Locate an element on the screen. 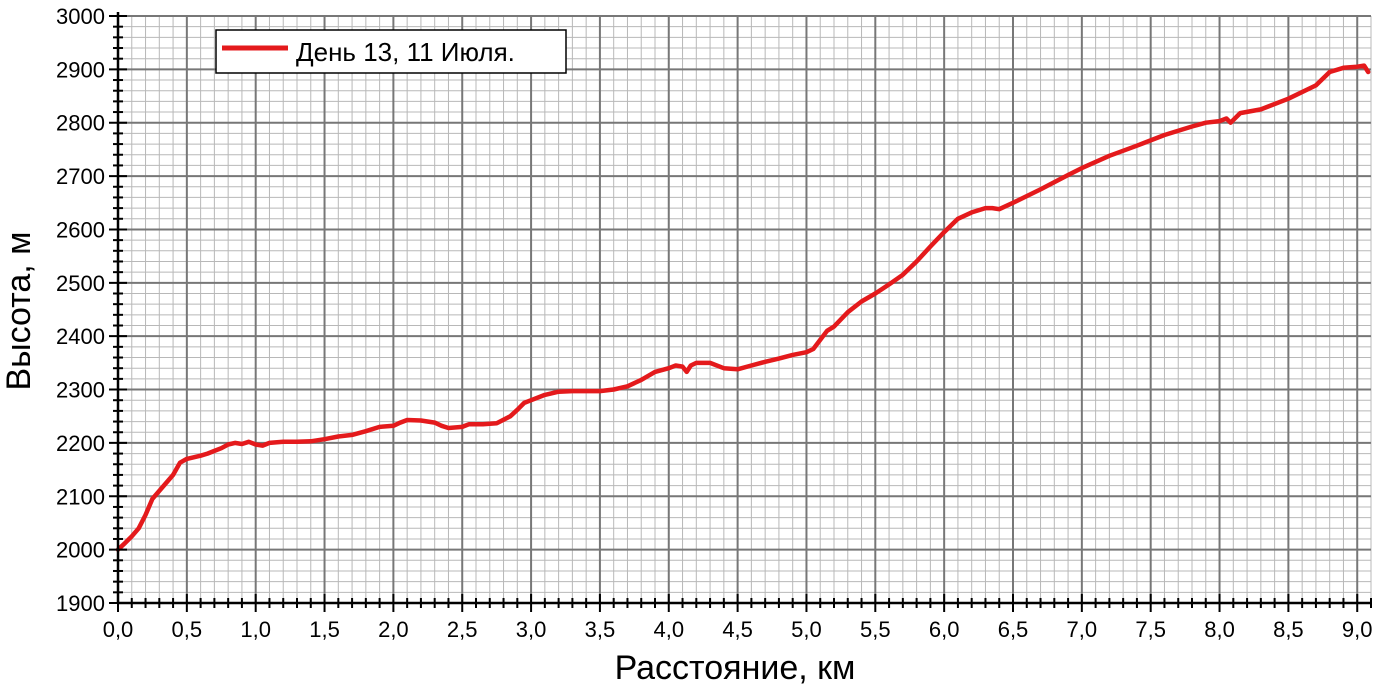 The image size is (1400, 689). y-tick-label: 2900 is located at coordinates (80, 69).